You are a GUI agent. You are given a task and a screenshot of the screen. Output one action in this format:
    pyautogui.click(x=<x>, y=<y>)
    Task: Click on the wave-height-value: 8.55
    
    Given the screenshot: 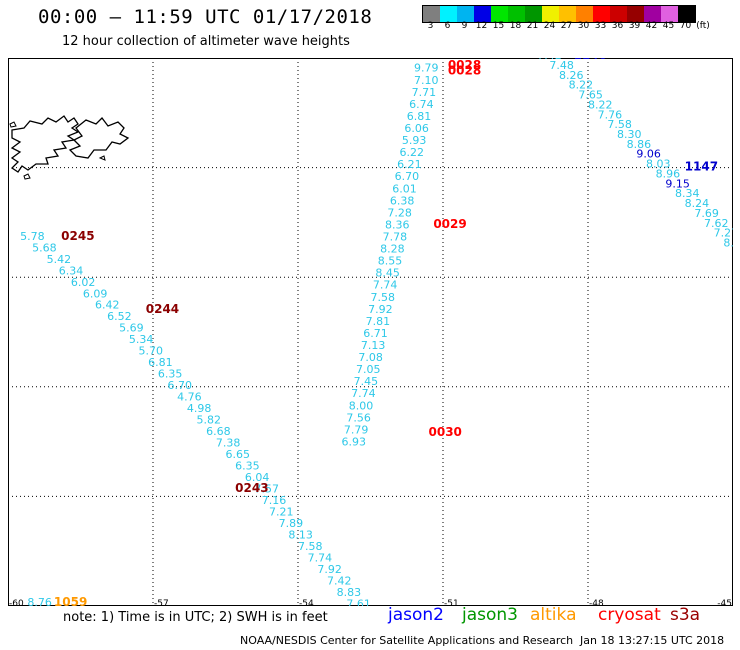 What is the action you would take?
    pyautogui.click(x=390, y=261)
    